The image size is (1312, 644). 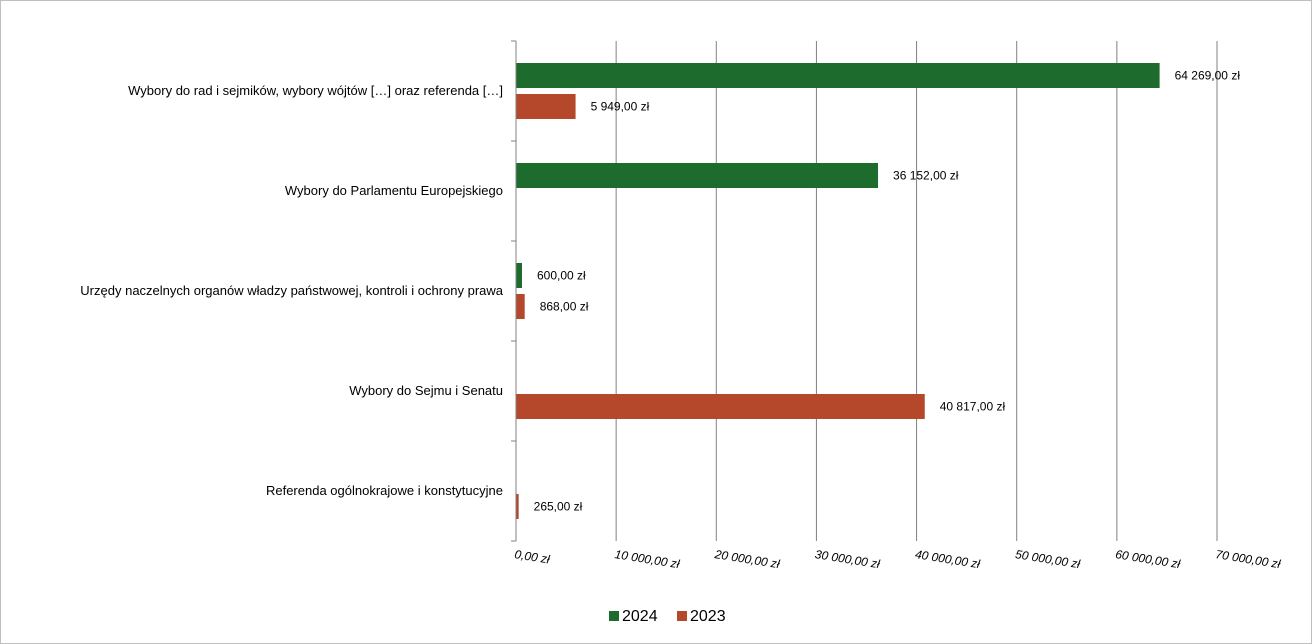 What do you see at coordinates (1248, 559) in the screenshot?
I see `x-tick-label: 70 000,00 zł` at bounding box center [1248, 559].